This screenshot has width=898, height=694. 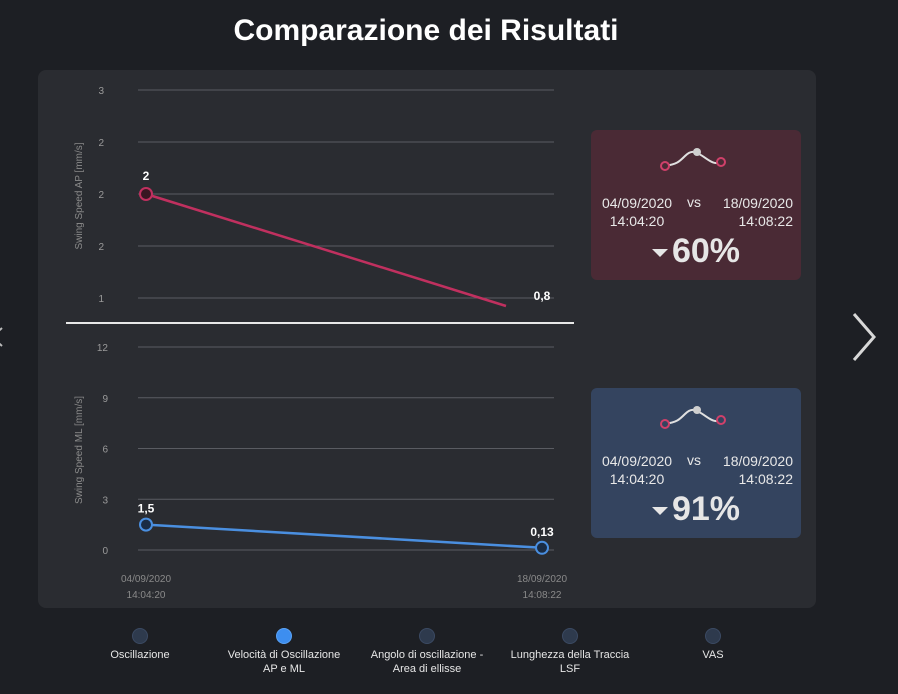 What do you see at coordinates (140, 655) in the screenshot?
I see `carousel-label: Oscillazione` at bounding box center [140, 655].